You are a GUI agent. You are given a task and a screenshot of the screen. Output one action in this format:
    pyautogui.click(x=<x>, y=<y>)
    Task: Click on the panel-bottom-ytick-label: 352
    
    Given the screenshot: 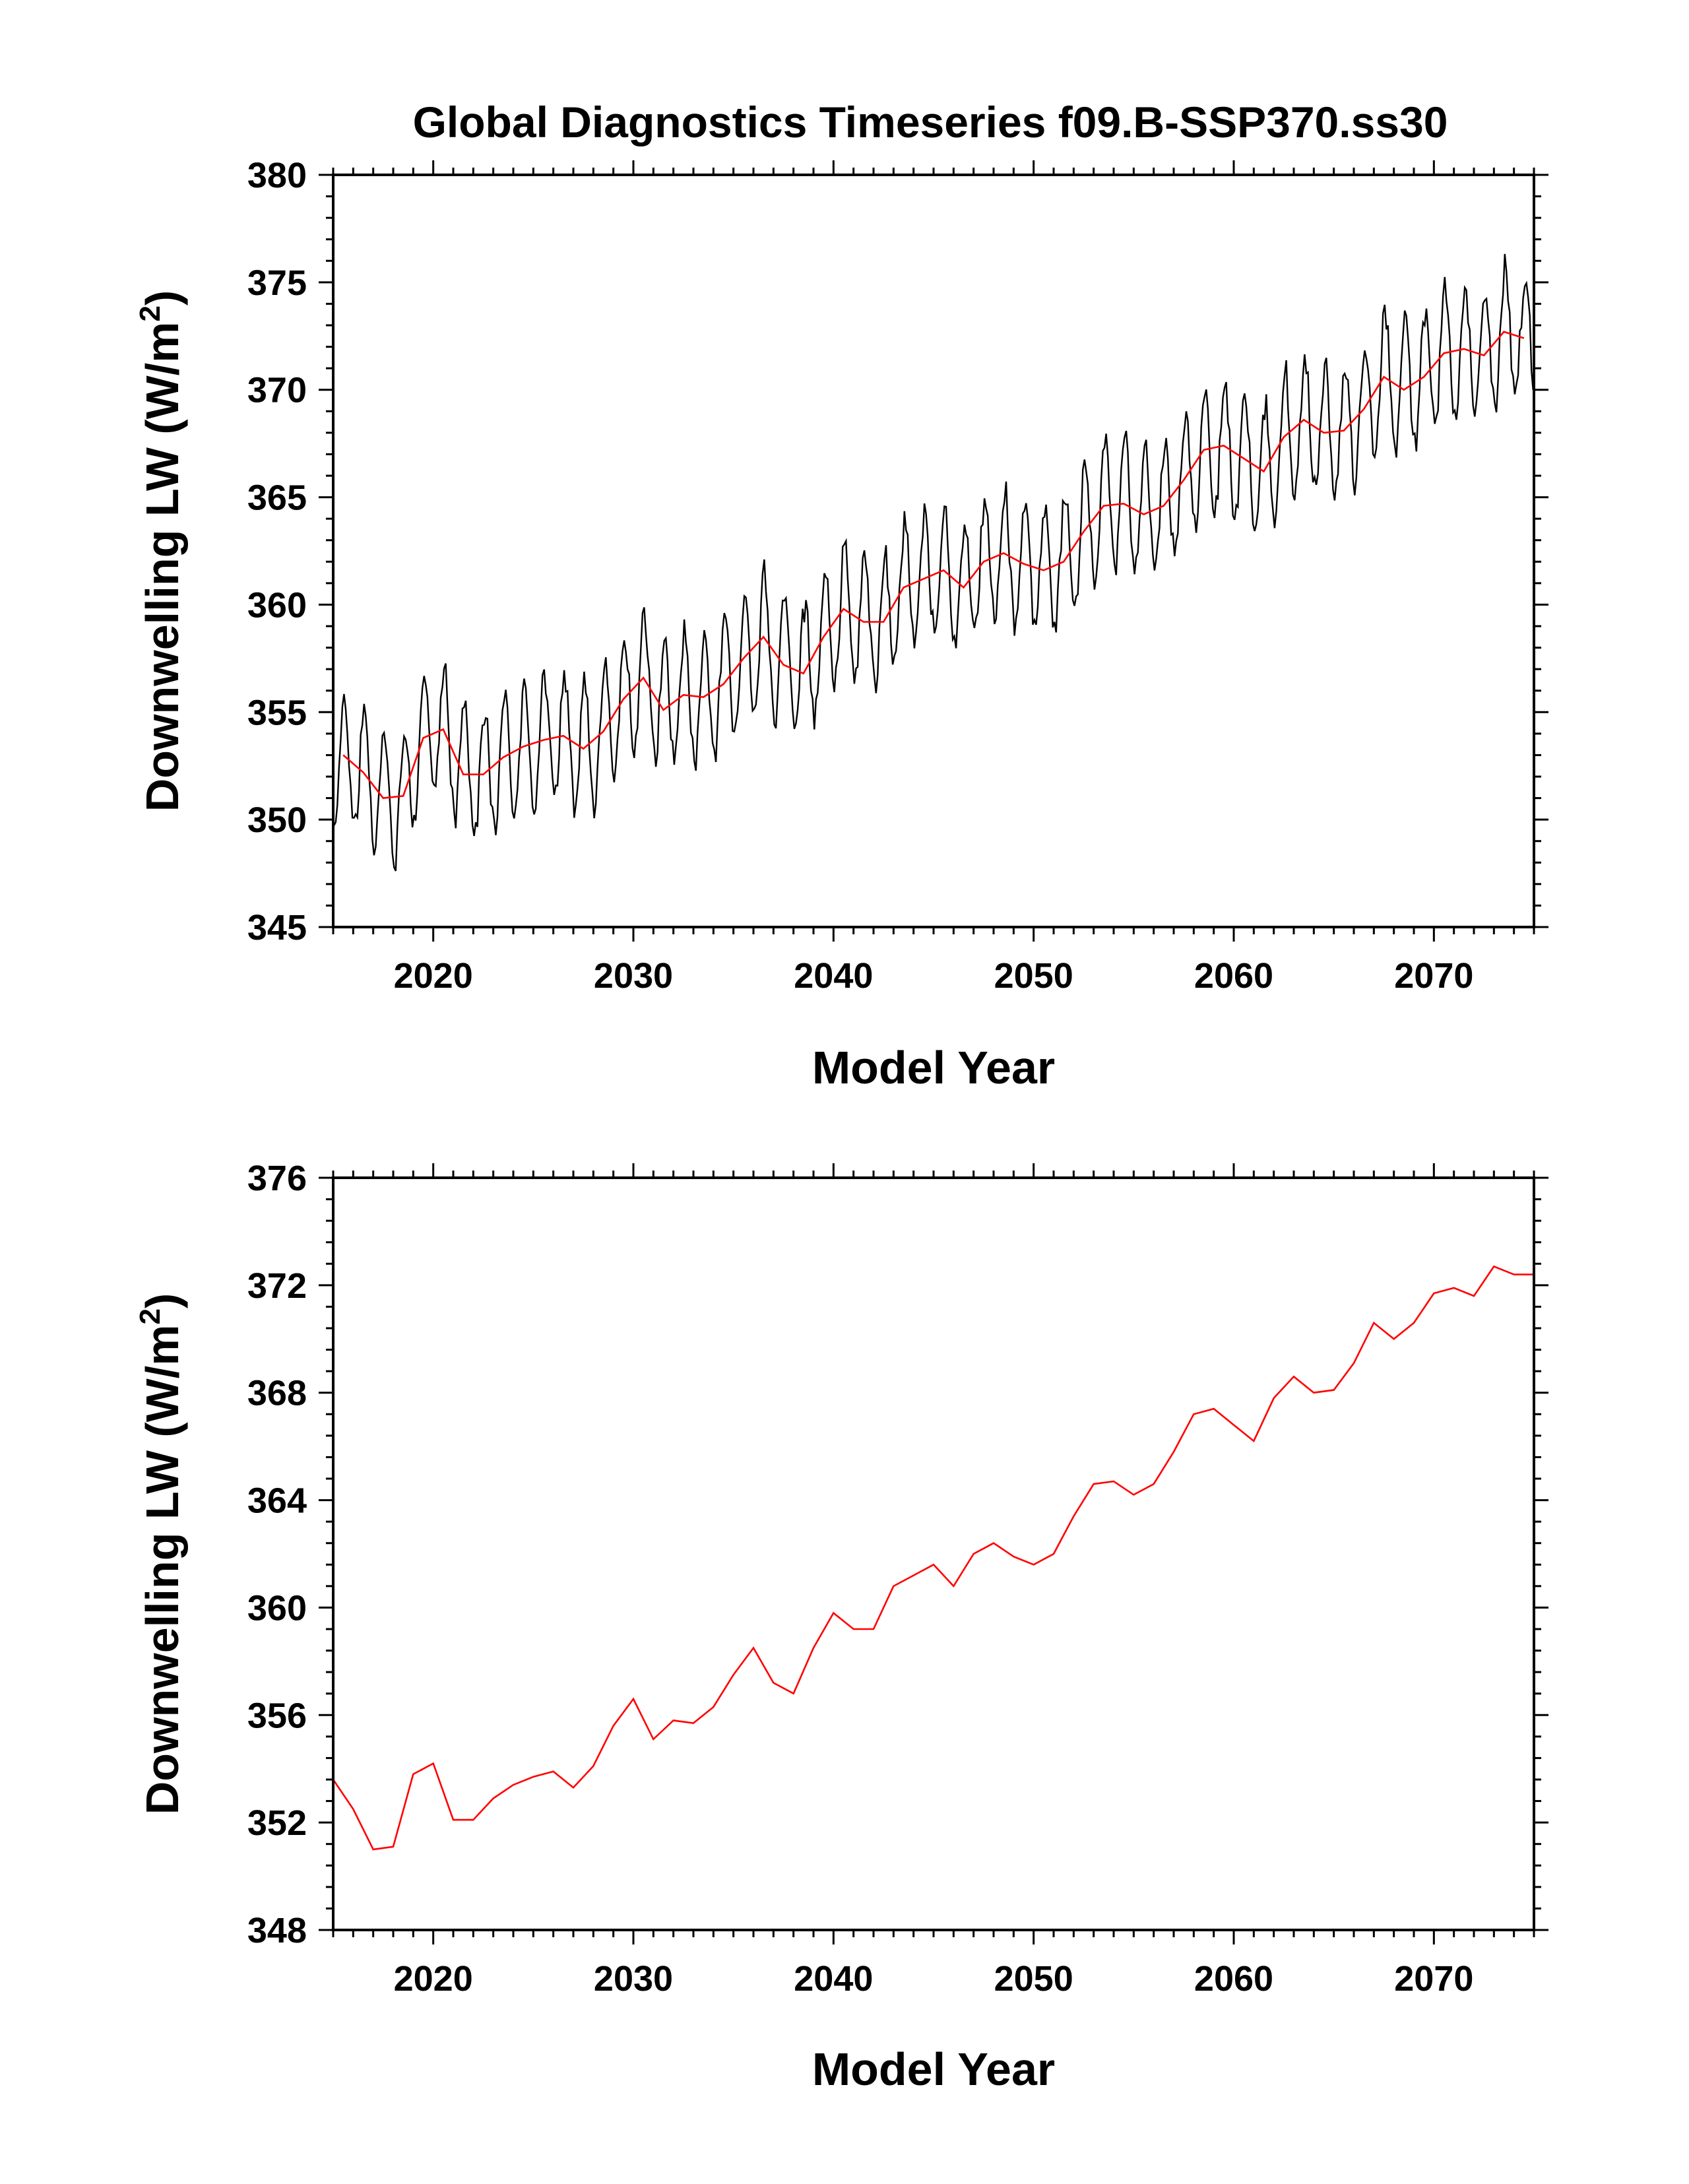 What is the action you would take?
    pyautogui.click(x=277, y=1823)
    